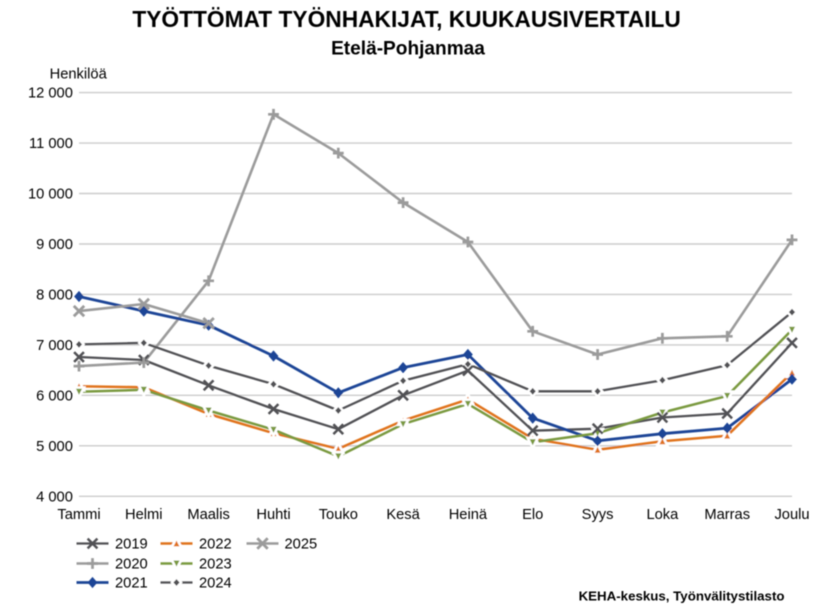 This screenshot has height=611, width=815. Describe the element at coordinates (51, 144) in the screenshot. I see `svg-text: 11 000` at that location.